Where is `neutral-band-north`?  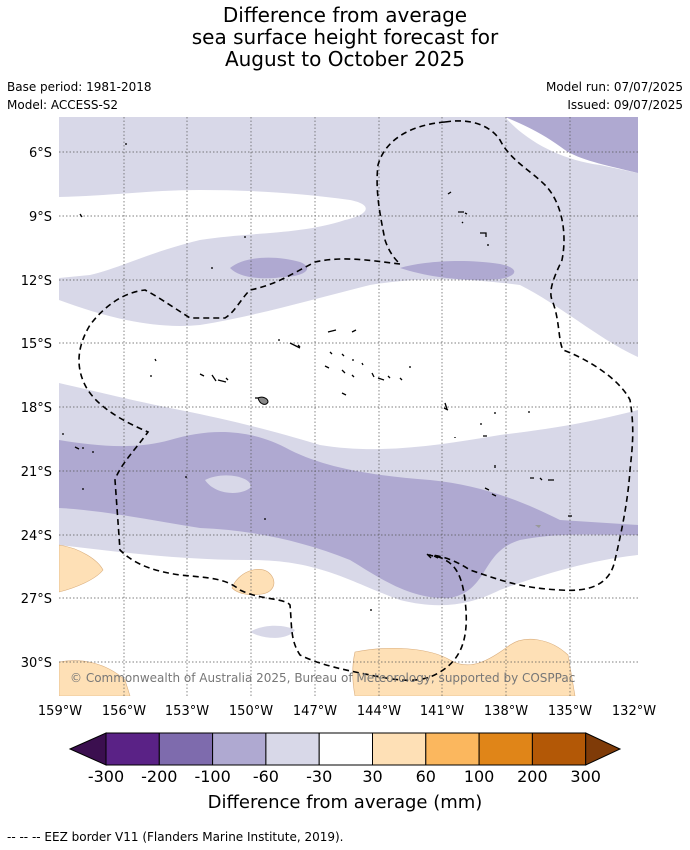 neutral-band-north is located at coordinates (212, 234).